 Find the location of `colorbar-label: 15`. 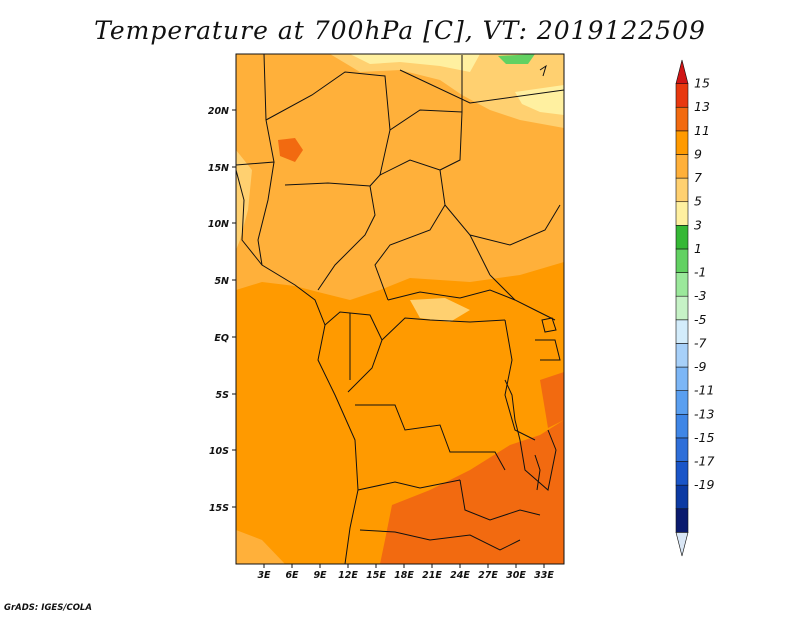

colorbar-label: 15 is located at coordinates (702, 83).